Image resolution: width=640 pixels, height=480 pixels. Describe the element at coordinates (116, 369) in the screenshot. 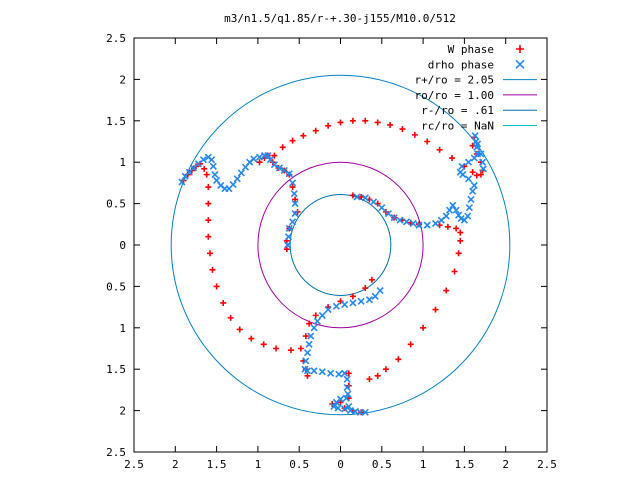

I see `y-tick-label-8: 1.5` at that location.